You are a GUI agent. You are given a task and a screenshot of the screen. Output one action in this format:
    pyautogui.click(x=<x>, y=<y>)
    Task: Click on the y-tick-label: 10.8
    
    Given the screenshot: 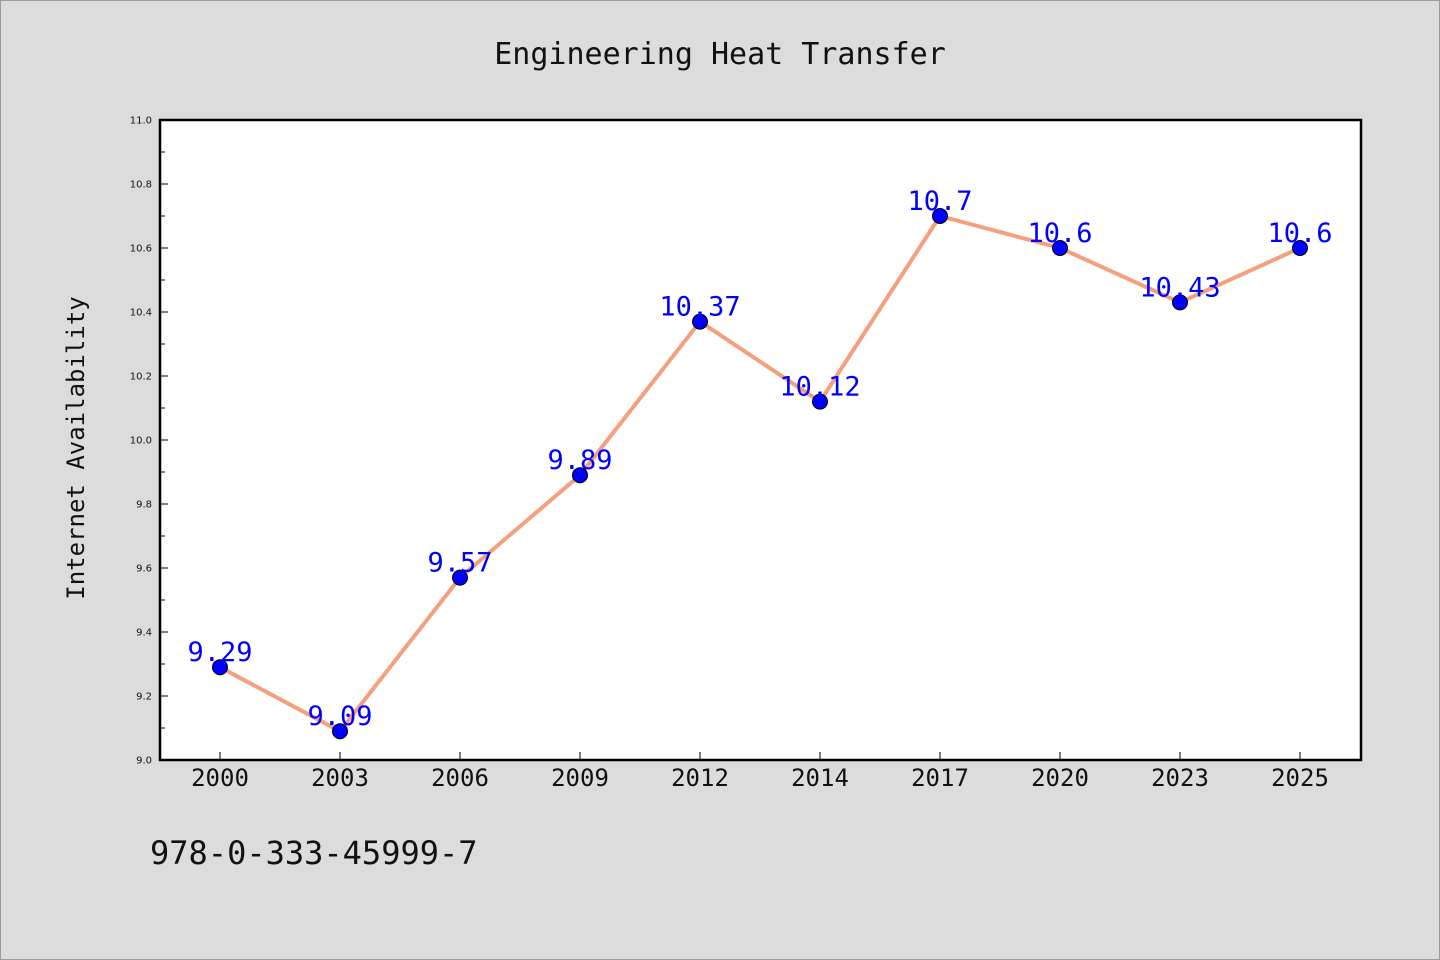 What is the action you would take?
    pyautogui.click(x=141, y=185)
    